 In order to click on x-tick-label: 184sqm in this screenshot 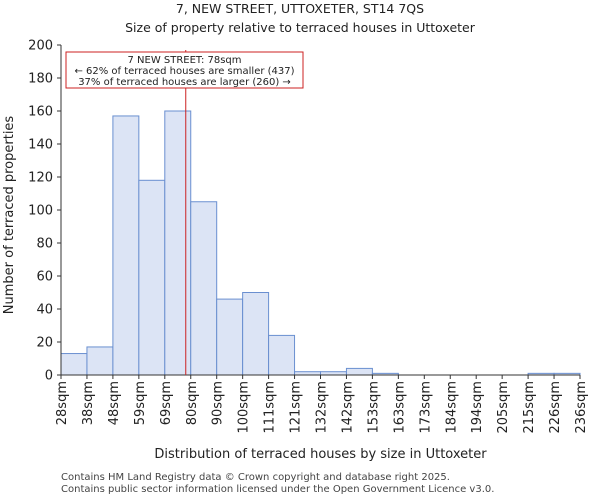, I will do `click(451, 407)`.